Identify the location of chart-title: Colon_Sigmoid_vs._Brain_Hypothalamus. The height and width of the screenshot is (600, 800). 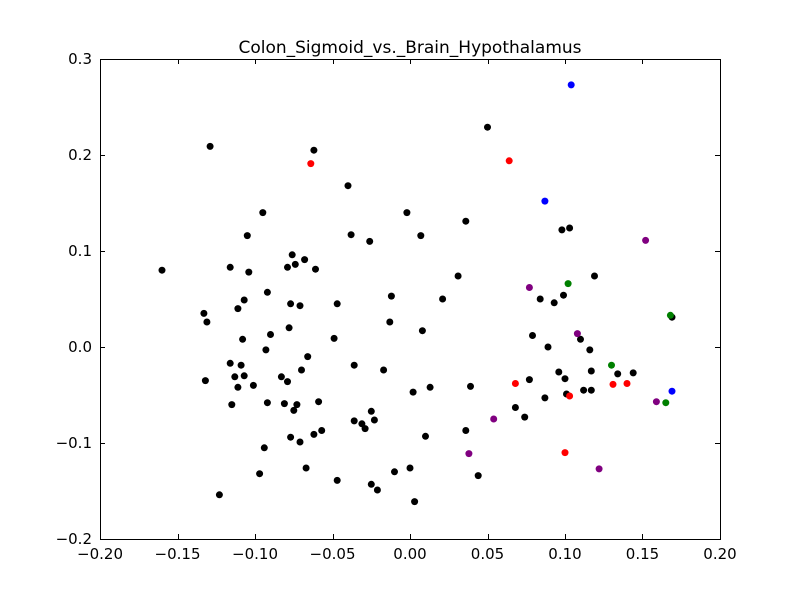
(409, 48).